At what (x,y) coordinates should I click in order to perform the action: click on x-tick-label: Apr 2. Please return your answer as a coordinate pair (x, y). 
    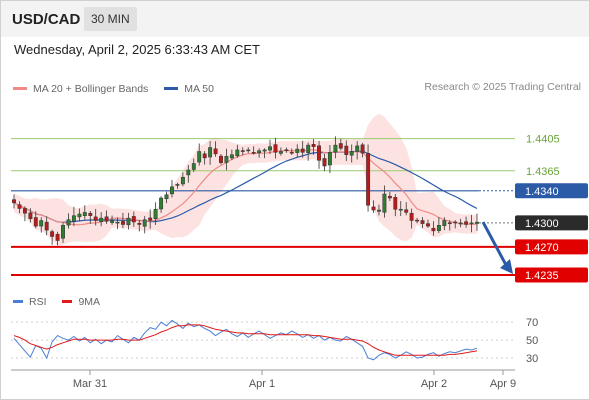
    Looking at the image, I should click on (434, 384).